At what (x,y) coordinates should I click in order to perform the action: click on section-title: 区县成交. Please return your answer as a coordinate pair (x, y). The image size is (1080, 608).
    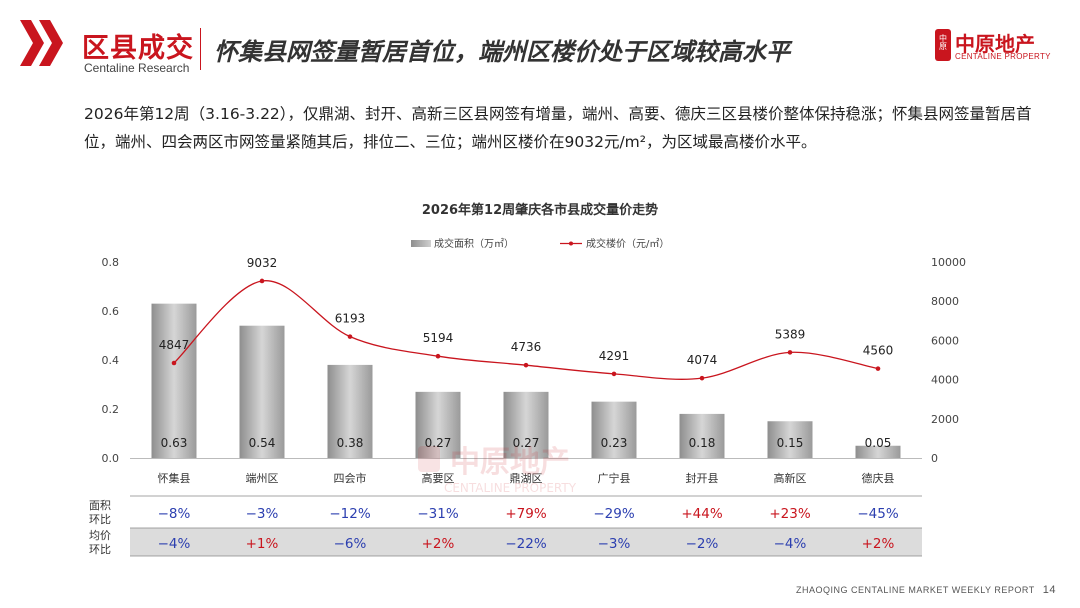
    Looking at the image, I should click on (138, 48).